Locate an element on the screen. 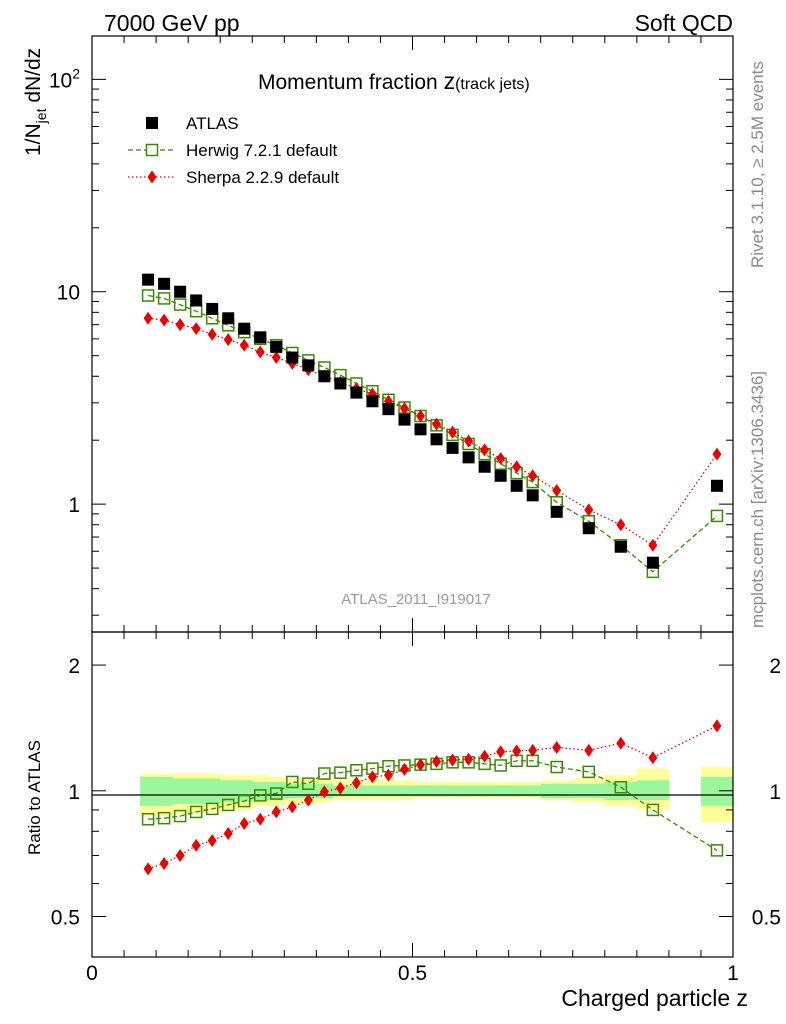  herwig-ratio-line is located at coordinates (433, 805).